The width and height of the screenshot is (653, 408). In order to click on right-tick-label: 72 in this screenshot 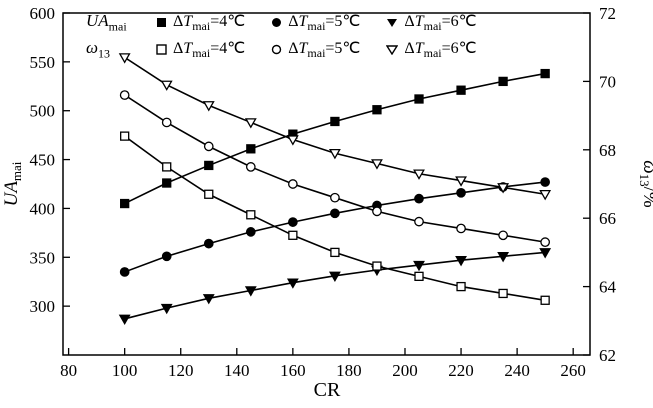, I will do `click(607, 13)`.